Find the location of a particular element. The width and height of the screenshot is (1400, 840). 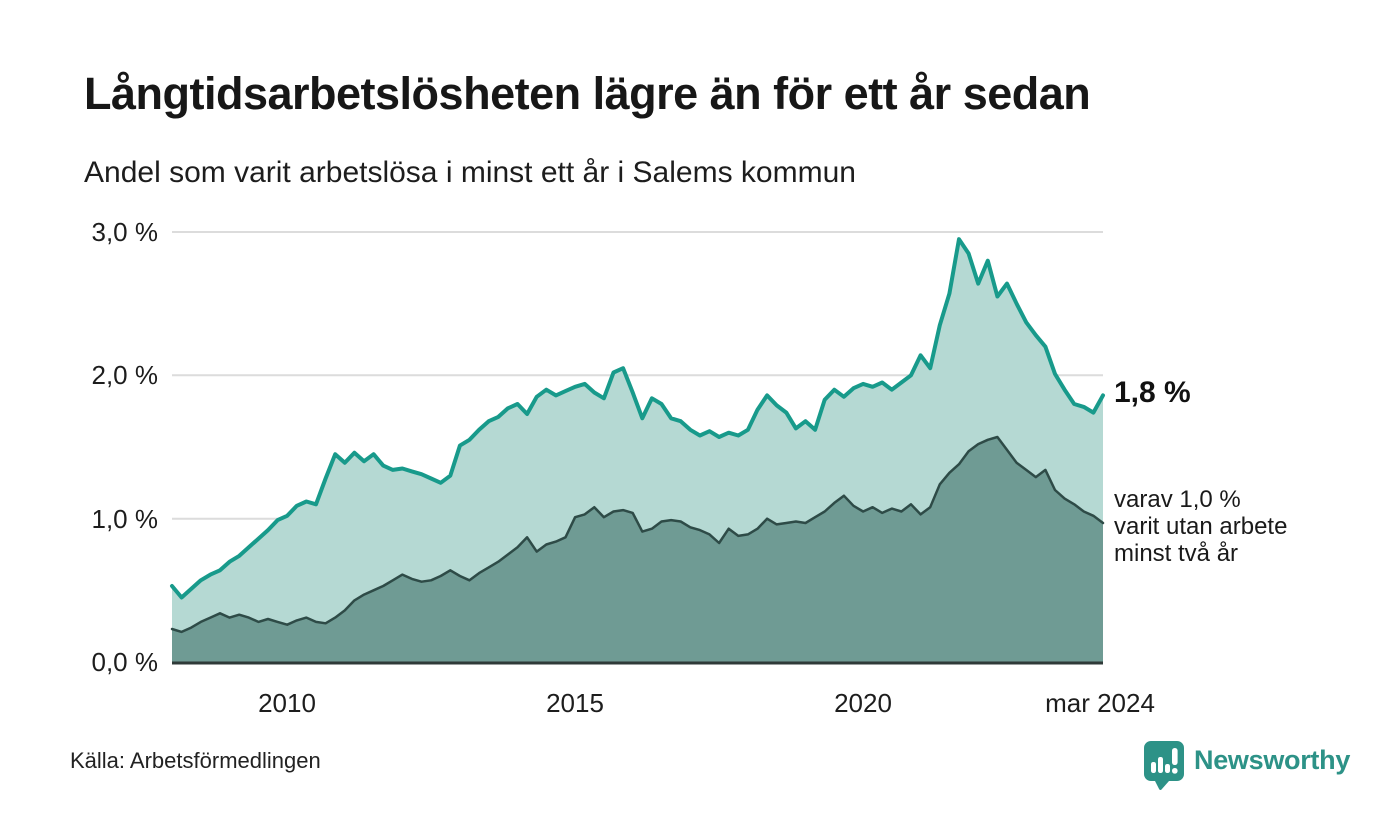

newsworthy-pin-icon is located at coordinates (1164, 765).